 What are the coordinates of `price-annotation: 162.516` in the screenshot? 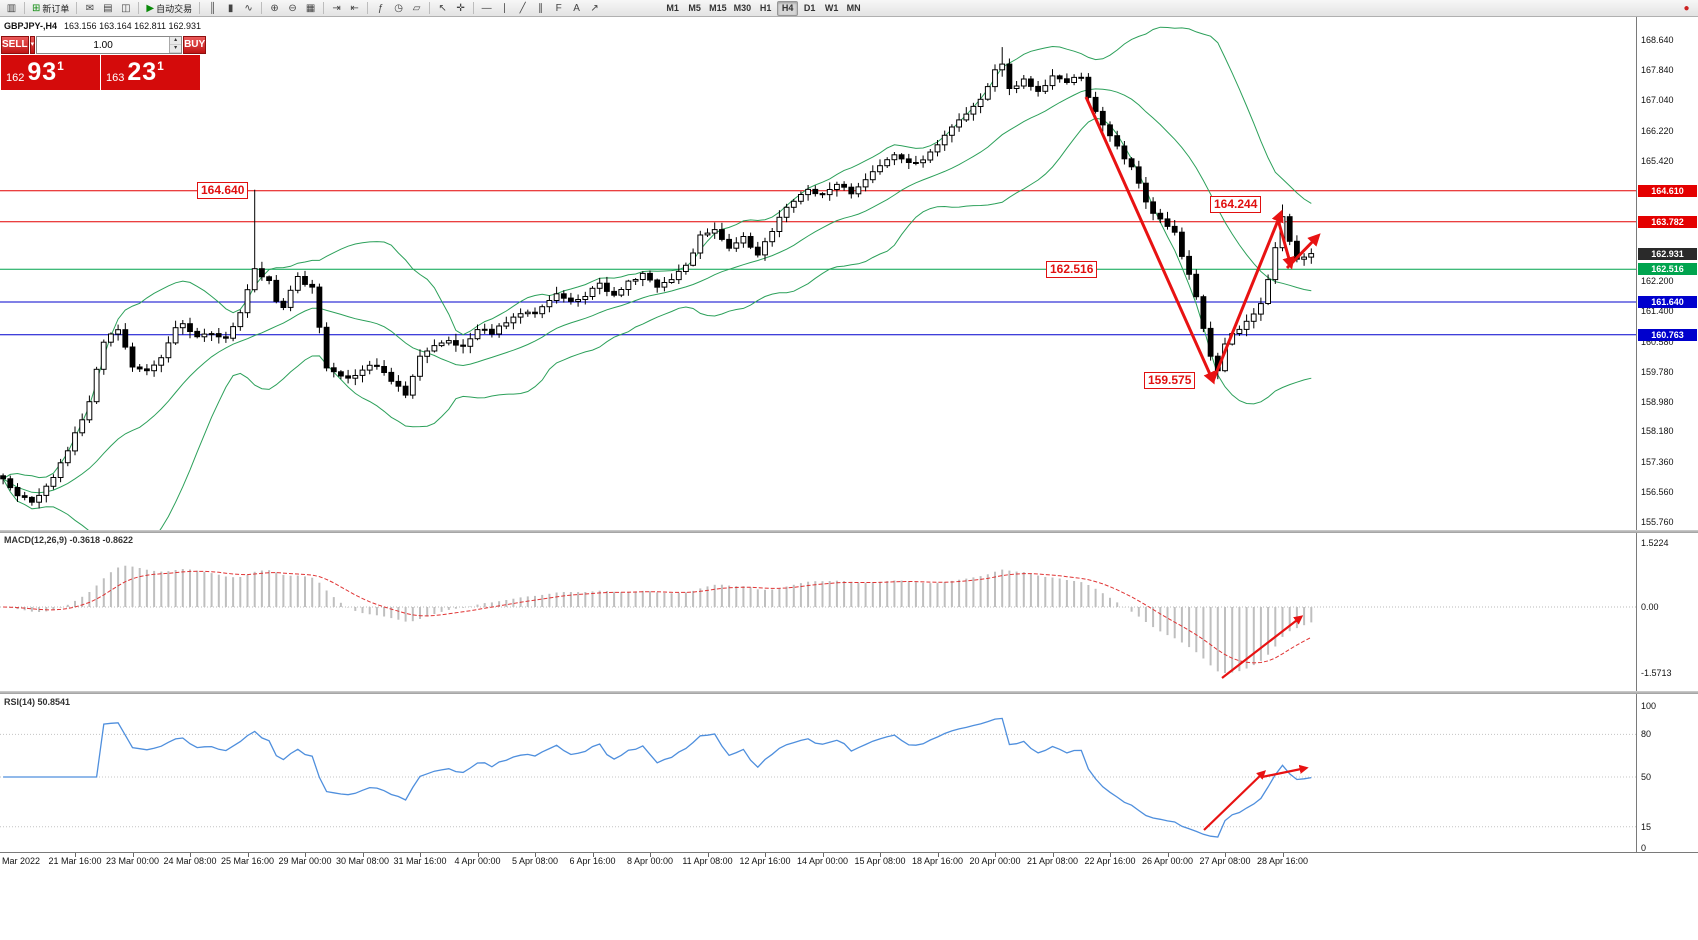 It's located at (1072, 269).